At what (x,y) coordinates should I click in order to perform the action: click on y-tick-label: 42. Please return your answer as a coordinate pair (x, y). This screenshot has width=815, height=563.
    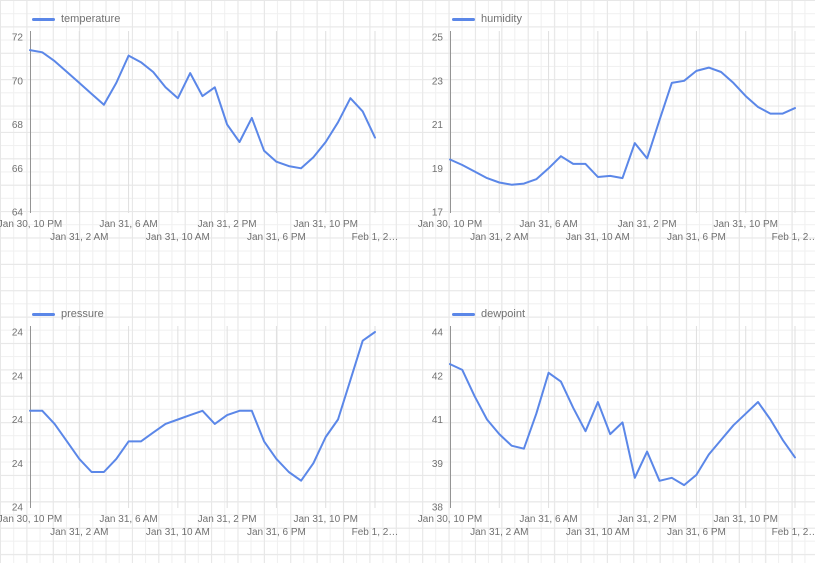
    Looking at the image, I should click on (438, 376).